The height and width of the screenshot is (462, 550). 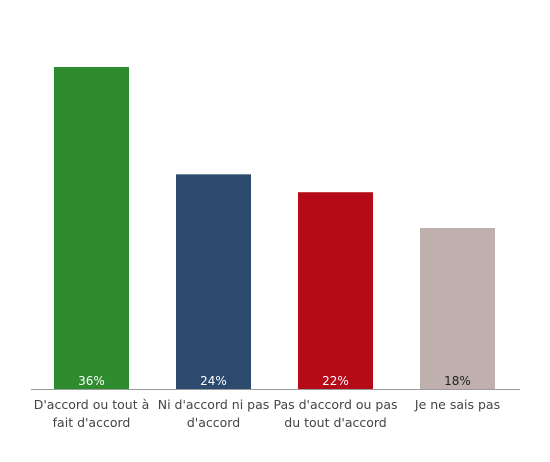 I want to click on category-label-1-line-1: D'accord ou tout à, so click(x=92, y=404).